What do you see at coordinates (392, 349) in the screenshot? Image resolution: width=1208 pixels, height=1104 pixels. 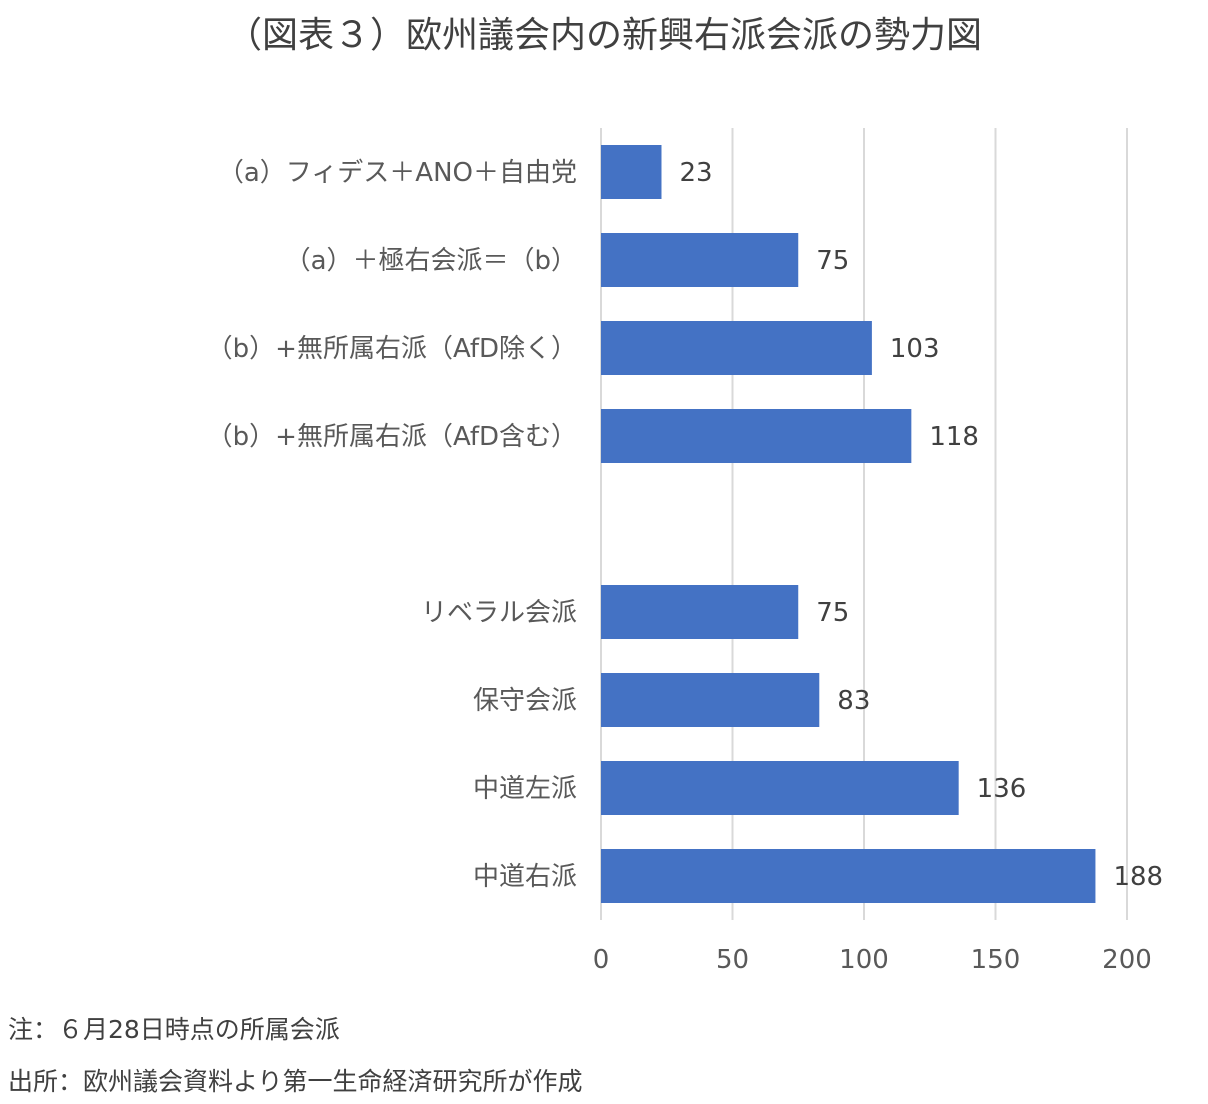 I see `category-label: （b）+無所属右派（AfD除く）` at bounding box center [392, 349].